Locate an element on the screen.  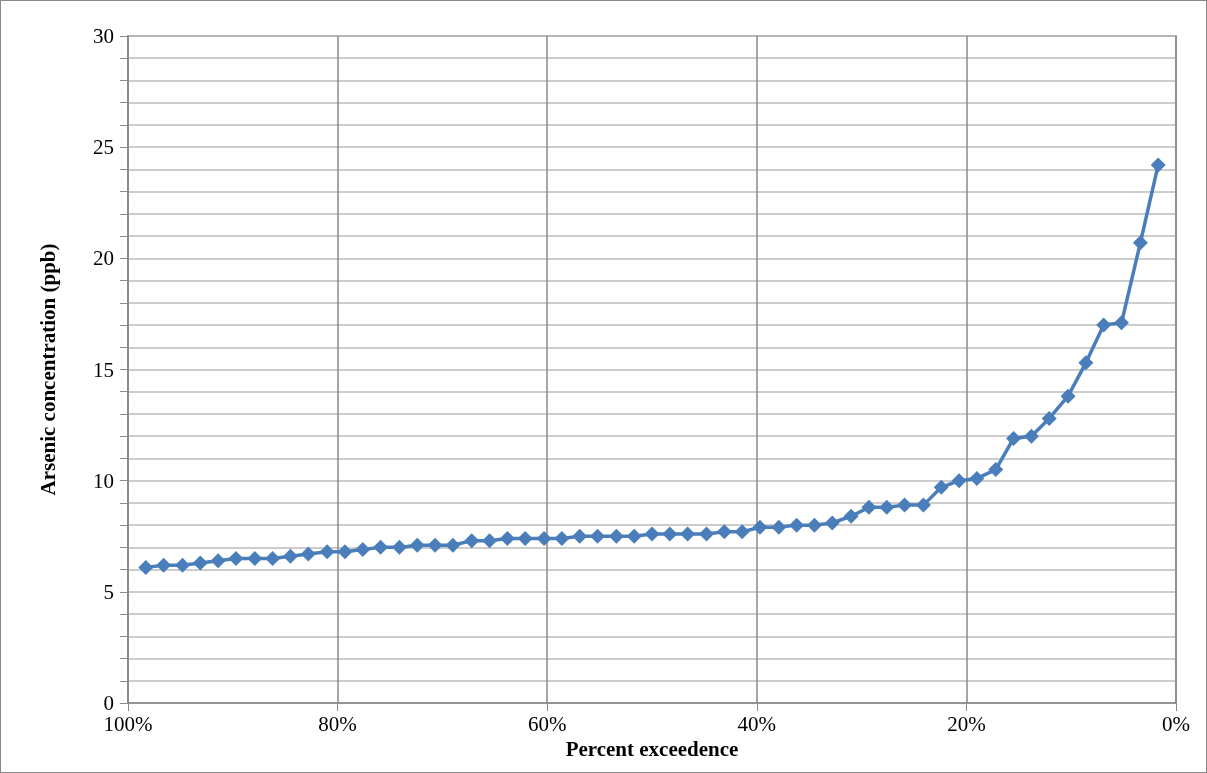
y-tick-label: 25 is located at coordinates (103, 147).